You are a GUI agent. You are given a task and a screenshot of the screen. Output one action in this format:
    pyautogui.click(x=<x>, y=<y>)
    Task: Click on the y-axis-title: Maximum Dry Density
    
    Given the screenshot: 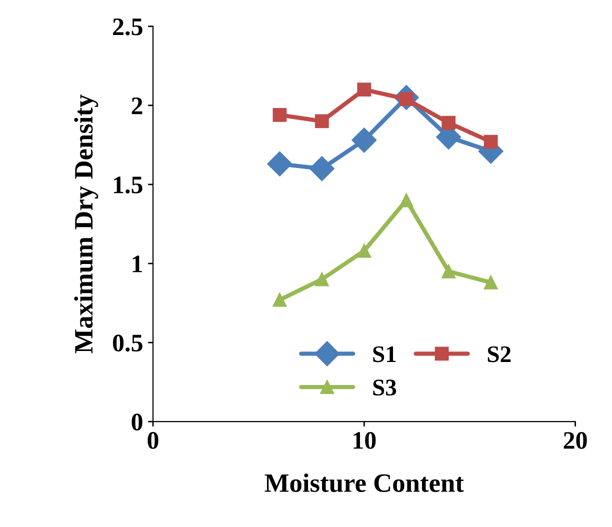 What is the action you would take?
    pyautogui.click(x=86, y=224)
    